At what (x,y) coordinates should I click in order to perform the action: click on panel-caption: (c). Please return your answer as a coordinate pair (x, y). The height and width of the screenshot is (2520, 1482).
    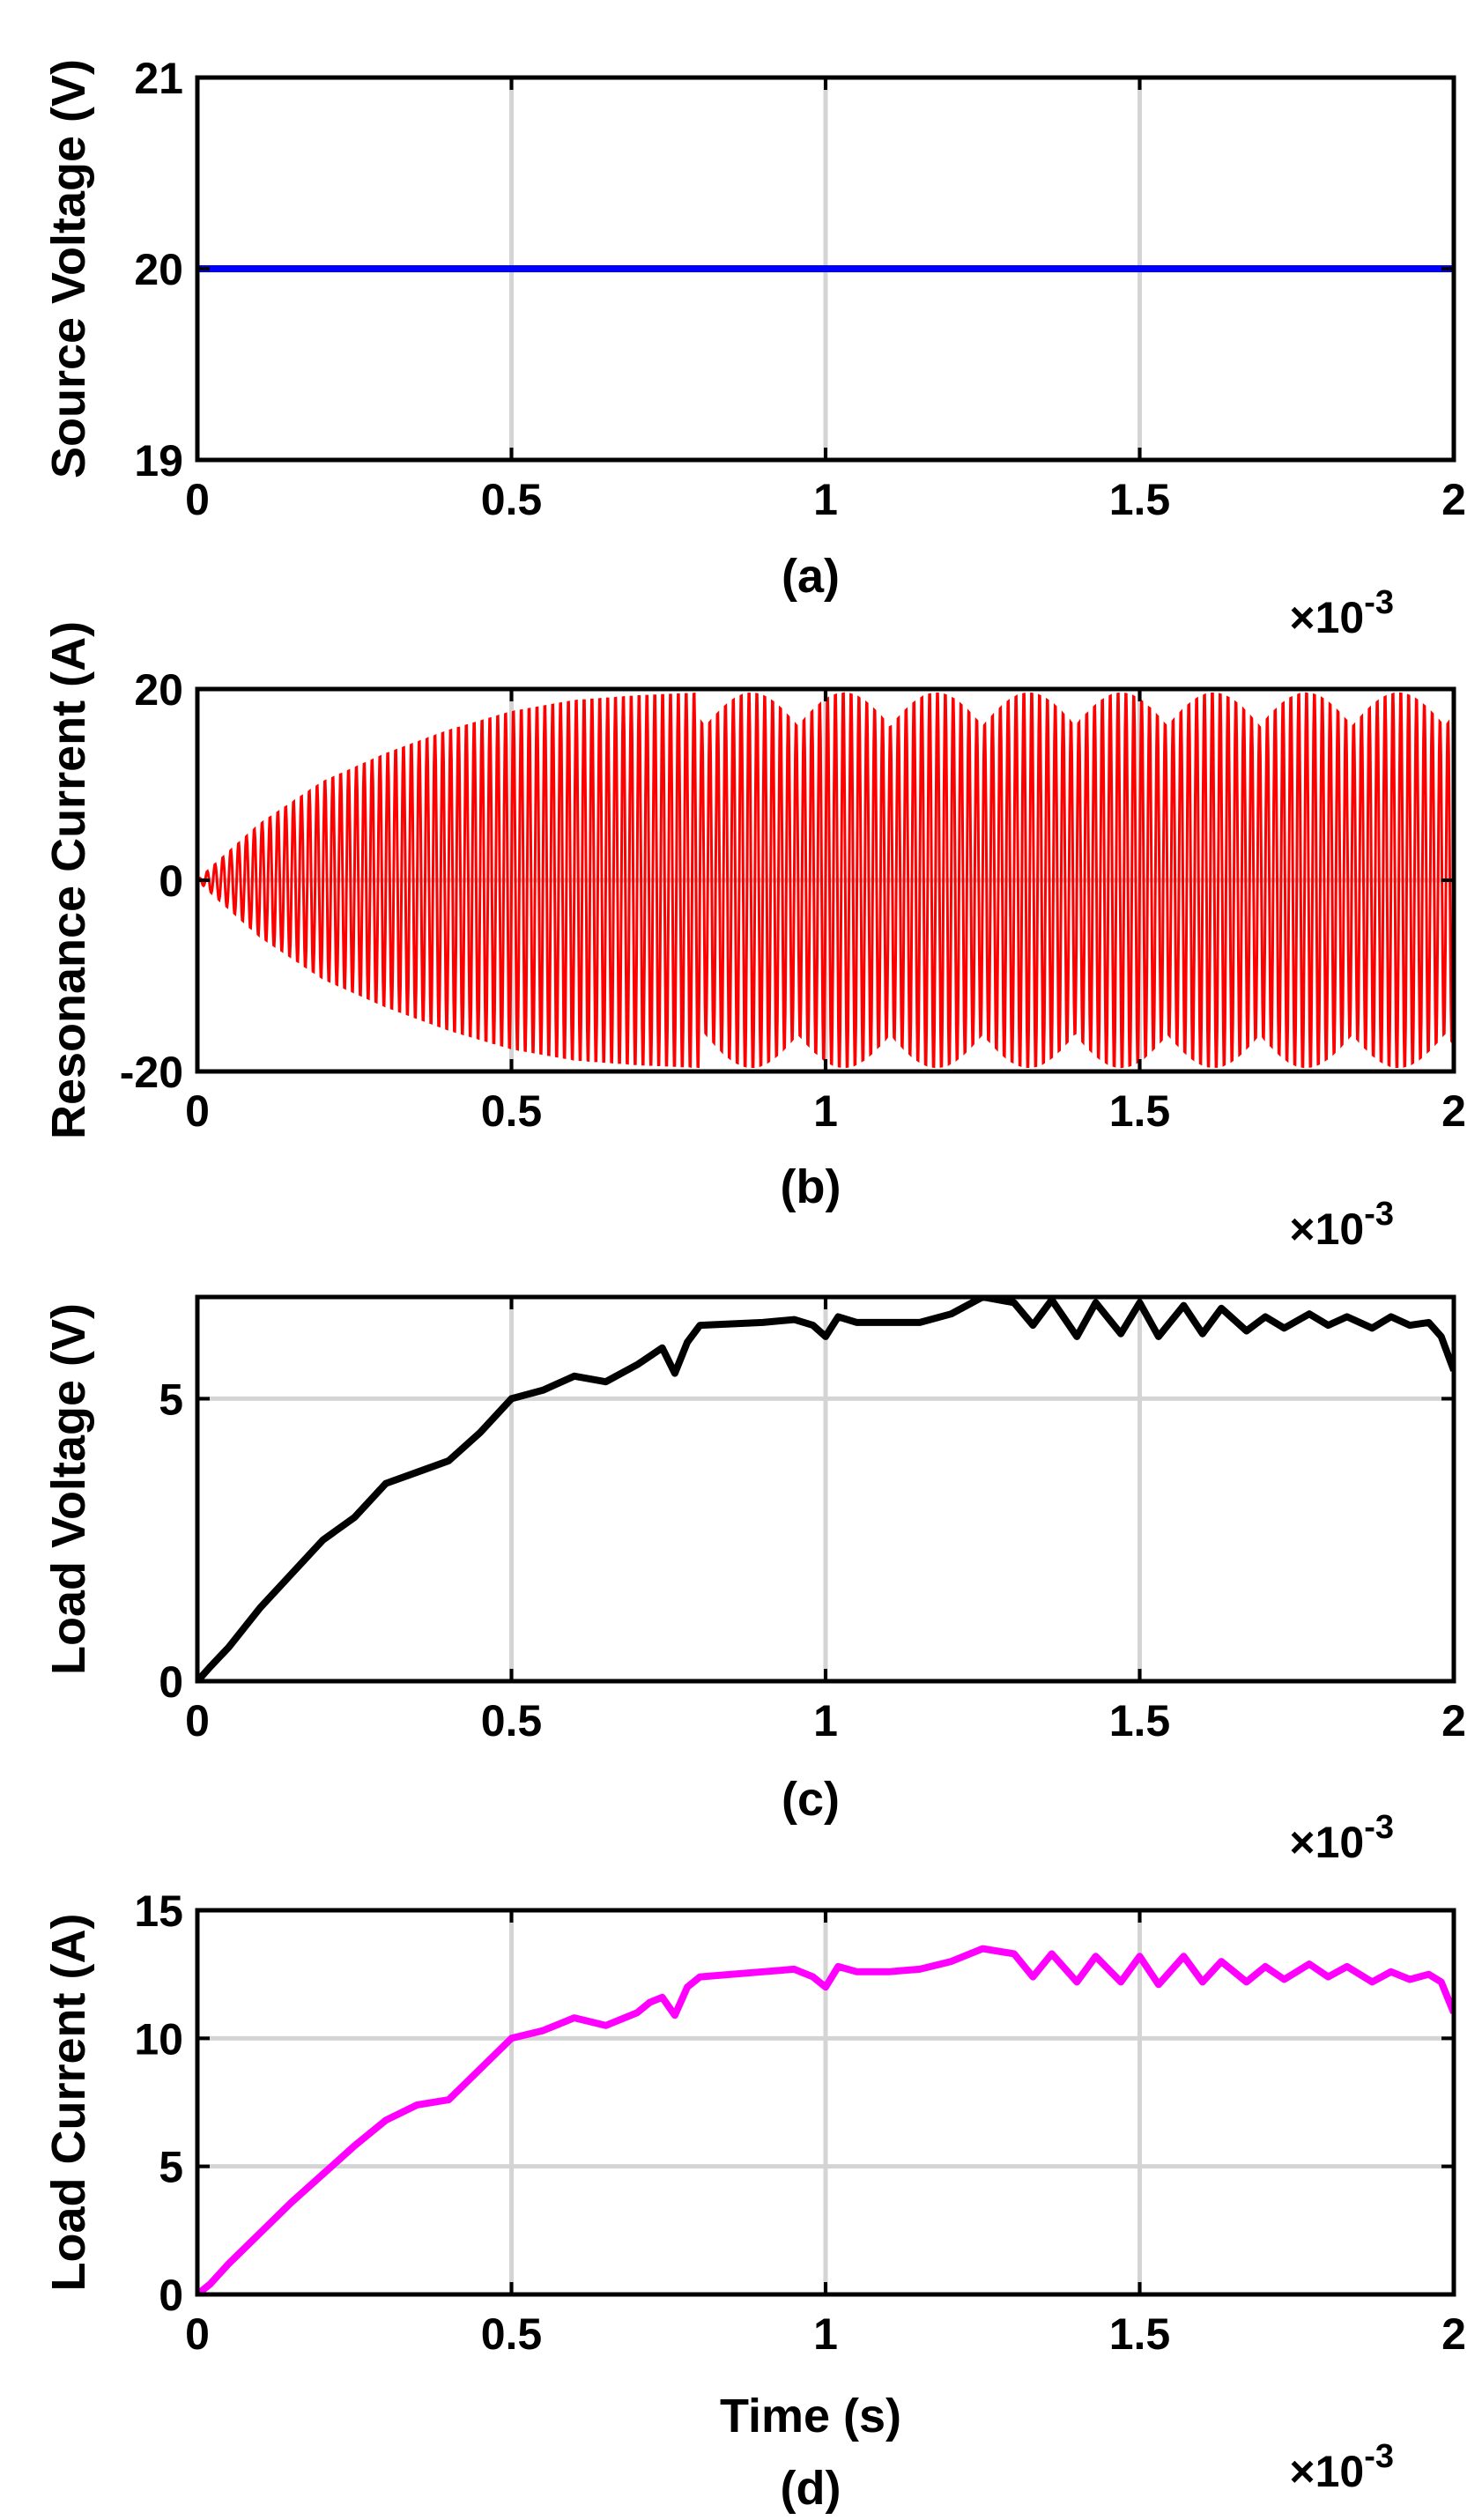
    Looking at the image, I should click on (811, 1799).